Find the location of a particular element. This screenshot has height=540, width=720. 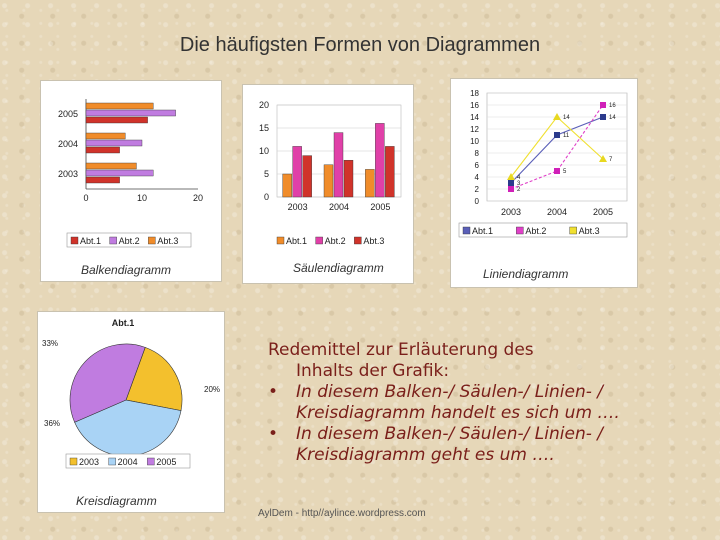

bullet-line: Kreisdiagramm geht es um …. is located at coordinates (425, 455).